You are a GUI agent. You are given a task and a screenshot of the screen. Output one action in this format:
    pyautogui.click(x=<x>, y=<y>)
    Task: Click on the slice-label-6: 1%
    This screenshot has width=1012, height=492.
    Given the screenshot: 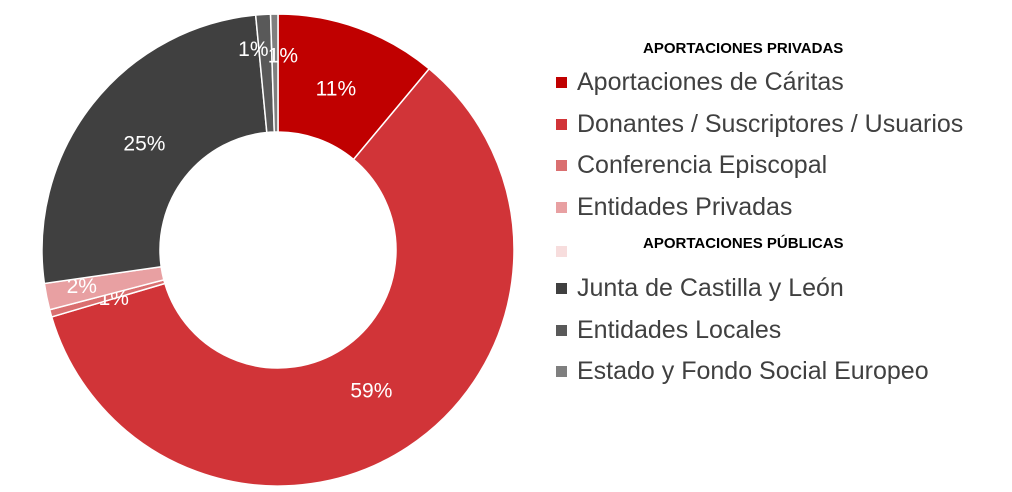 What is the action you would take?
    pyautogui.click(x=253, y=49)
    